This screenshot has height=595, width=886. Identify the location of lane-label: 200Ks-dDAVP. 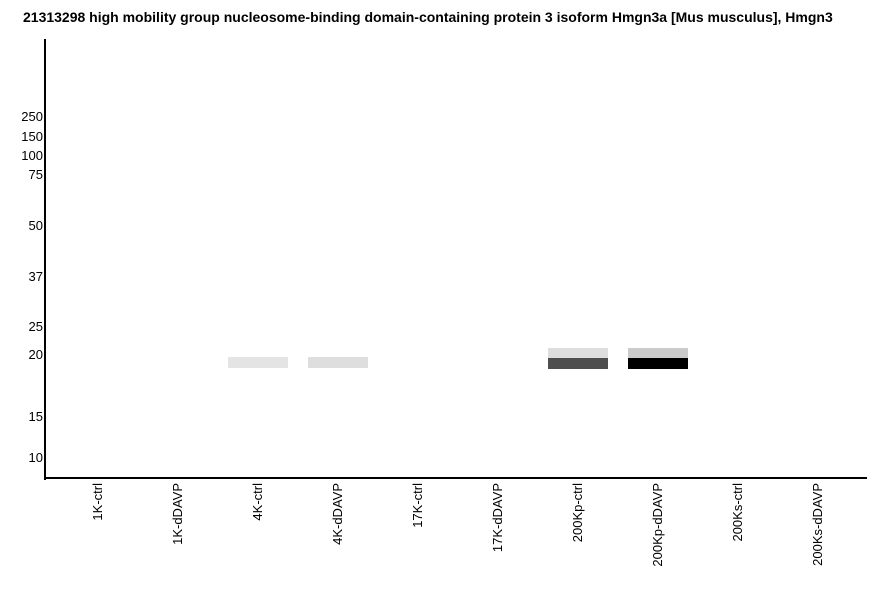
(817, 524).